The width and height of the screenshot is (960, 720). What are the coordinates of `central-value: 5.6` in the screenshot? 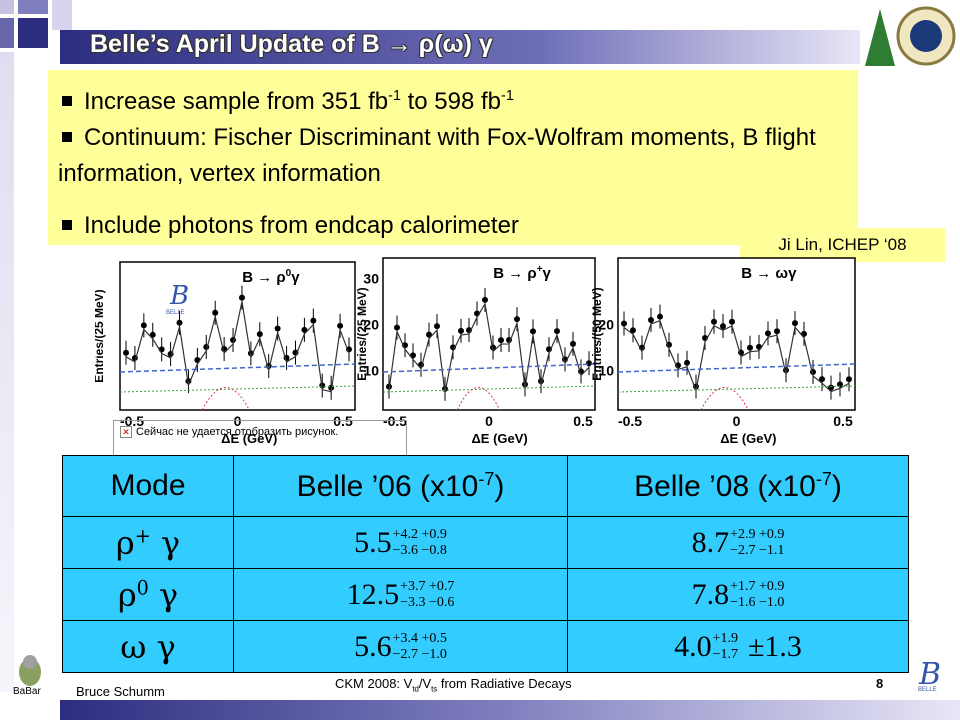 It's located at (373, 646).